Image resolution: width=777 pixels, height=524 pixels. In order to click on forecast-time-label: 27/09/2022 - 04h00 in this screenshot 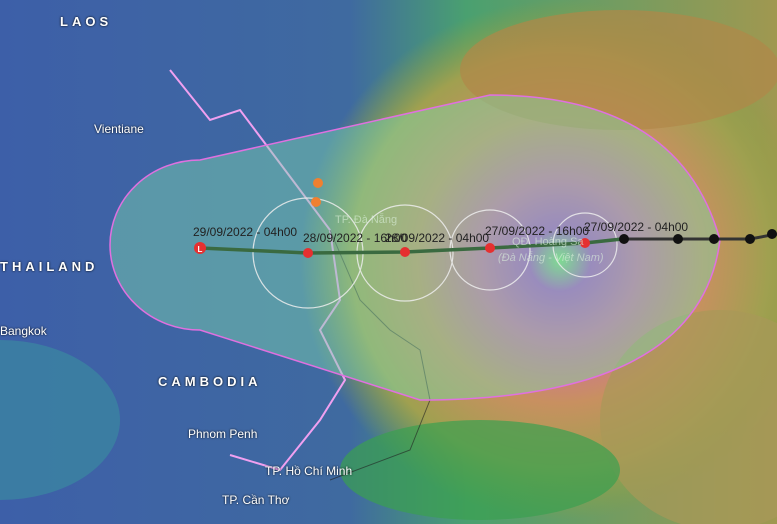, I will do `click(636, 227)`.